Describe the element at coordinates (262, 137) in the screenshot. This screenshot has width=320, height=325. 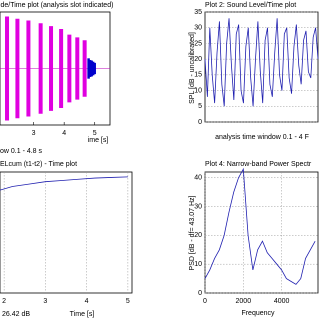
I see `x-axis-label: analysis time window 0.1 - 4 F` at that location.